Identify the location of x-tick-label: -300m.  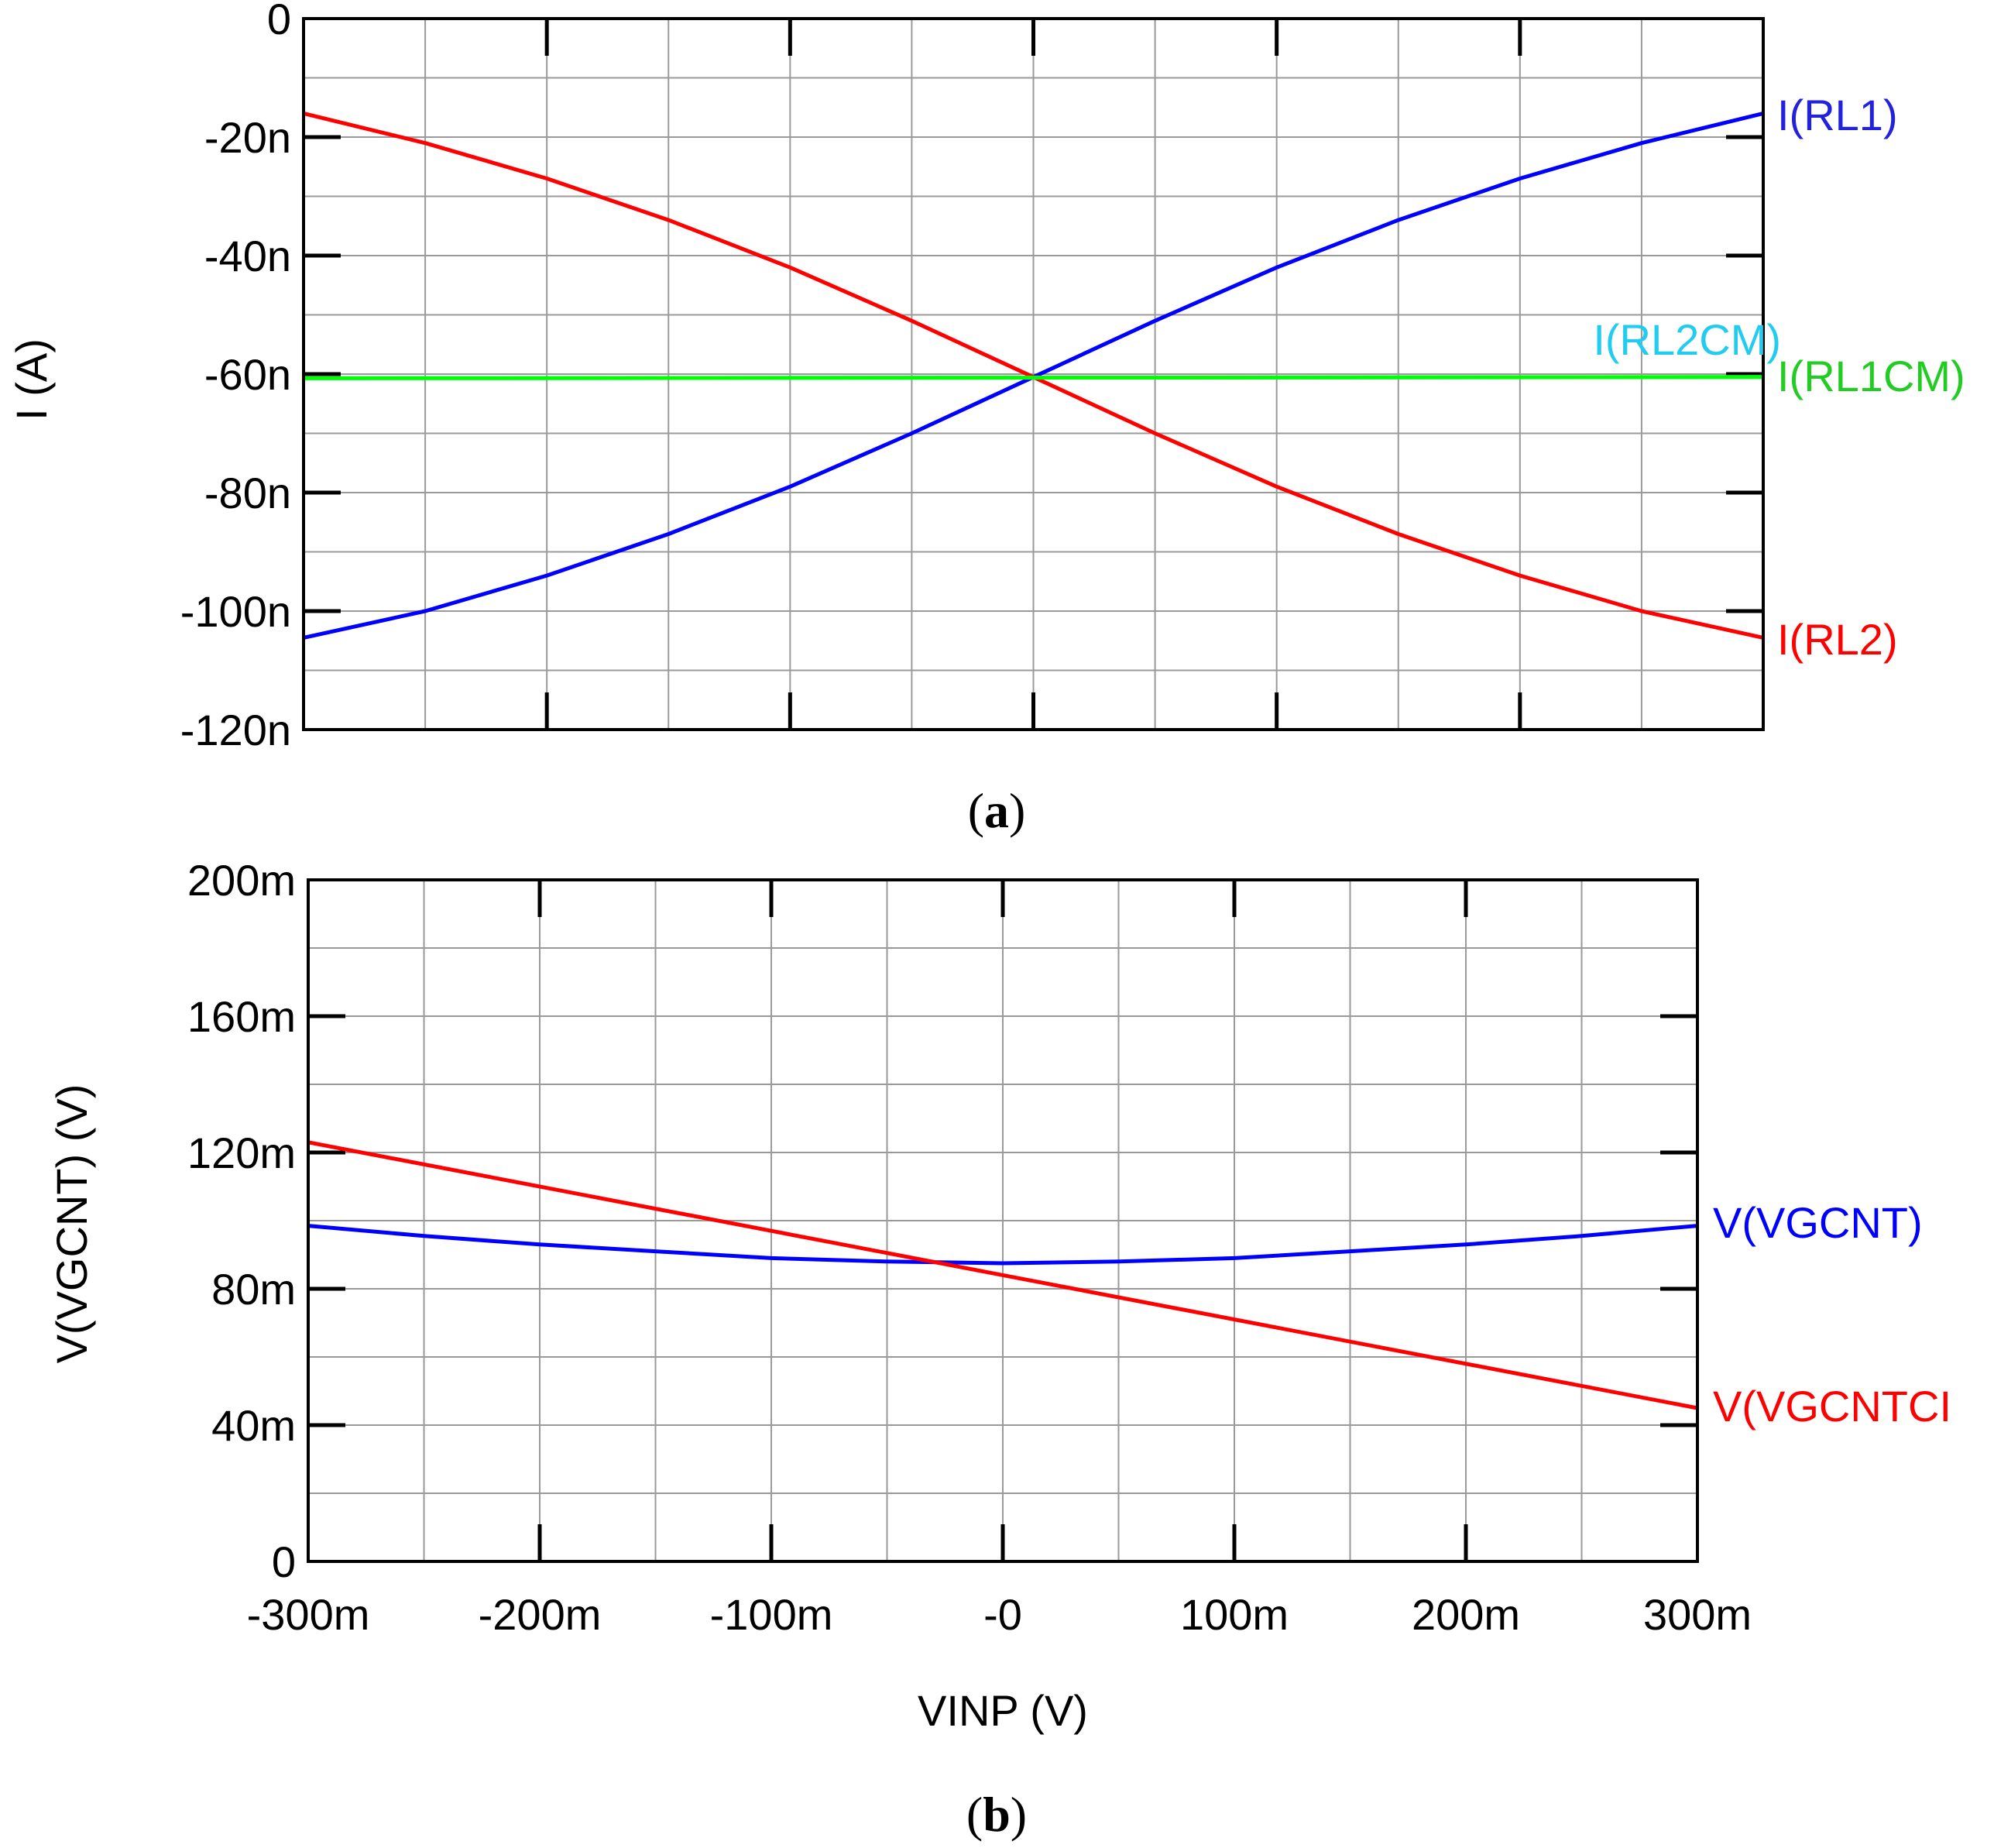
(308, 1614).